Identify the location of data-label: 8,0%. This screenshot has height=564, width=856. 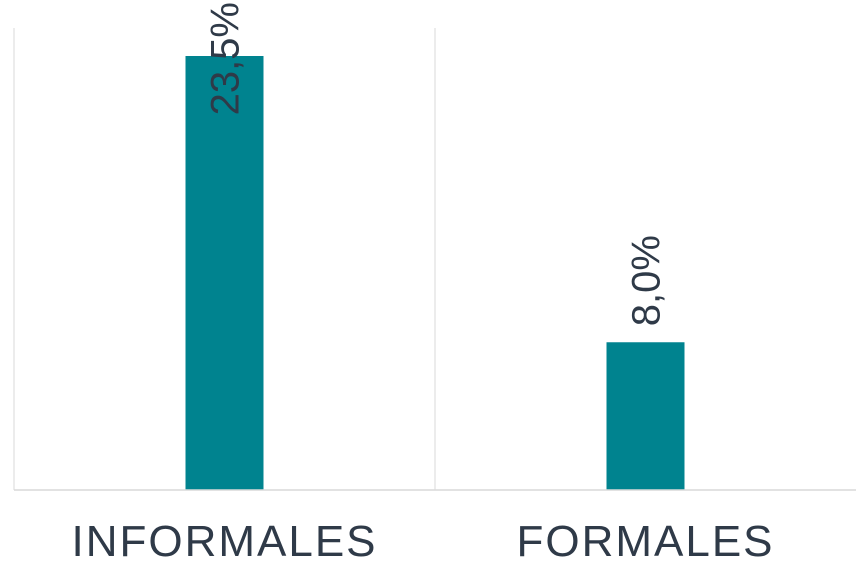
(647, 280).